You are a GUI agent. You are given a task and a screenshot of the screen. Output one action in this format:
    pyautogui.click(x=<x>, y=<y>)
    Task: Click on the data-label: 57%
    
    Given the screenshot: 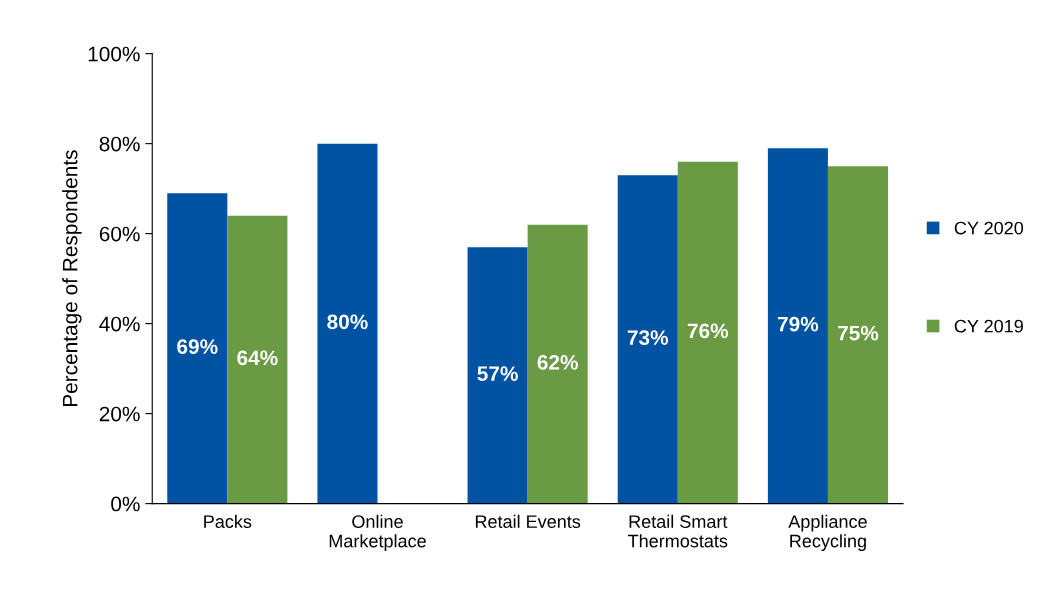 What is the action you would take?
    pyautogui.click(x=497, y=373)
    